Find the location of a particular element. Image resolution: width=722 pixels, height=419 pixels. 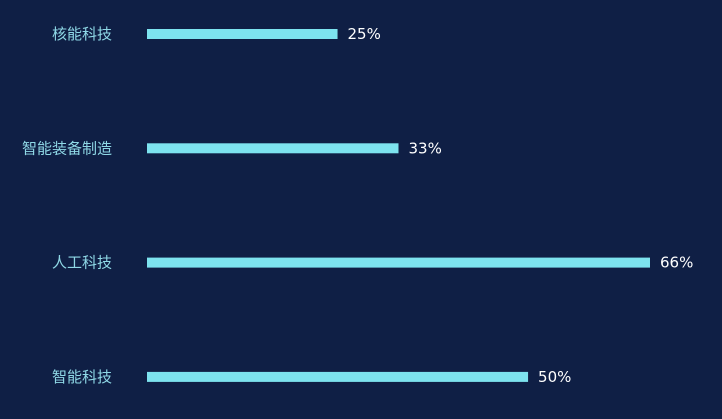

data-label: 50% is located at coordinates (554, 377).